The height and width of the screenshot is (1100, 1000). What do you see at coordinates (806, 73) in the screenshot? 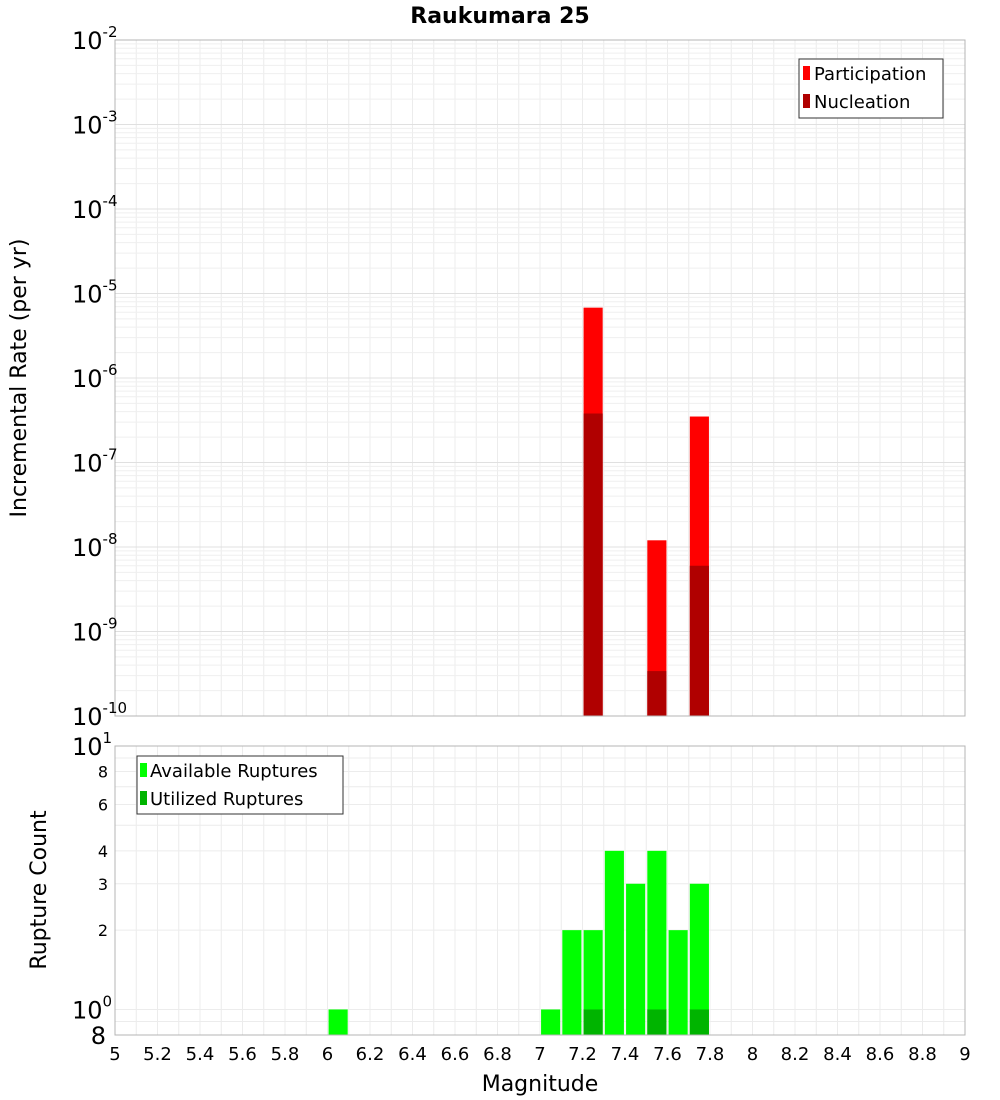
I see `legend-swatch-participation` at bounding box center [806, 73].